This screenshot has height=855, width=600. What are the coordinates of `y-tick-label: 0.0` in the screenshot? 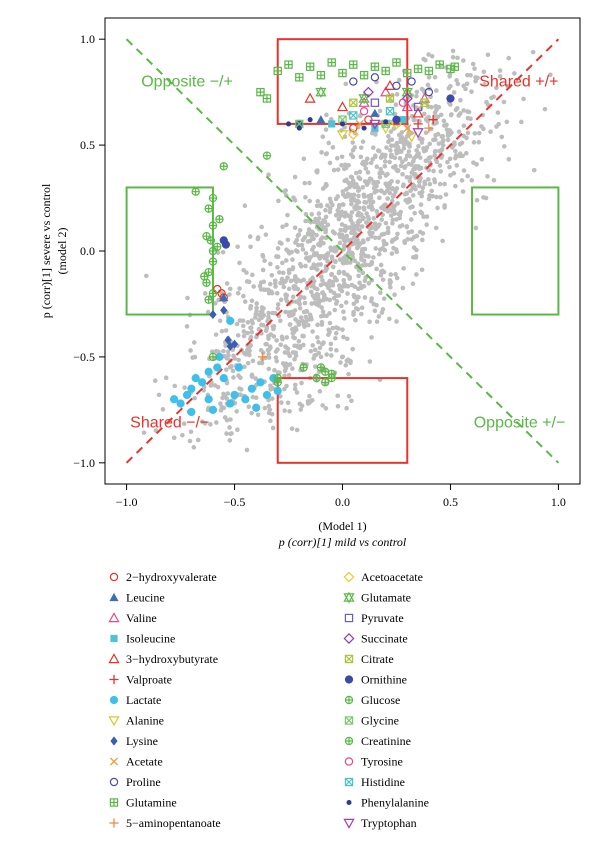 It's located at (87, 251).